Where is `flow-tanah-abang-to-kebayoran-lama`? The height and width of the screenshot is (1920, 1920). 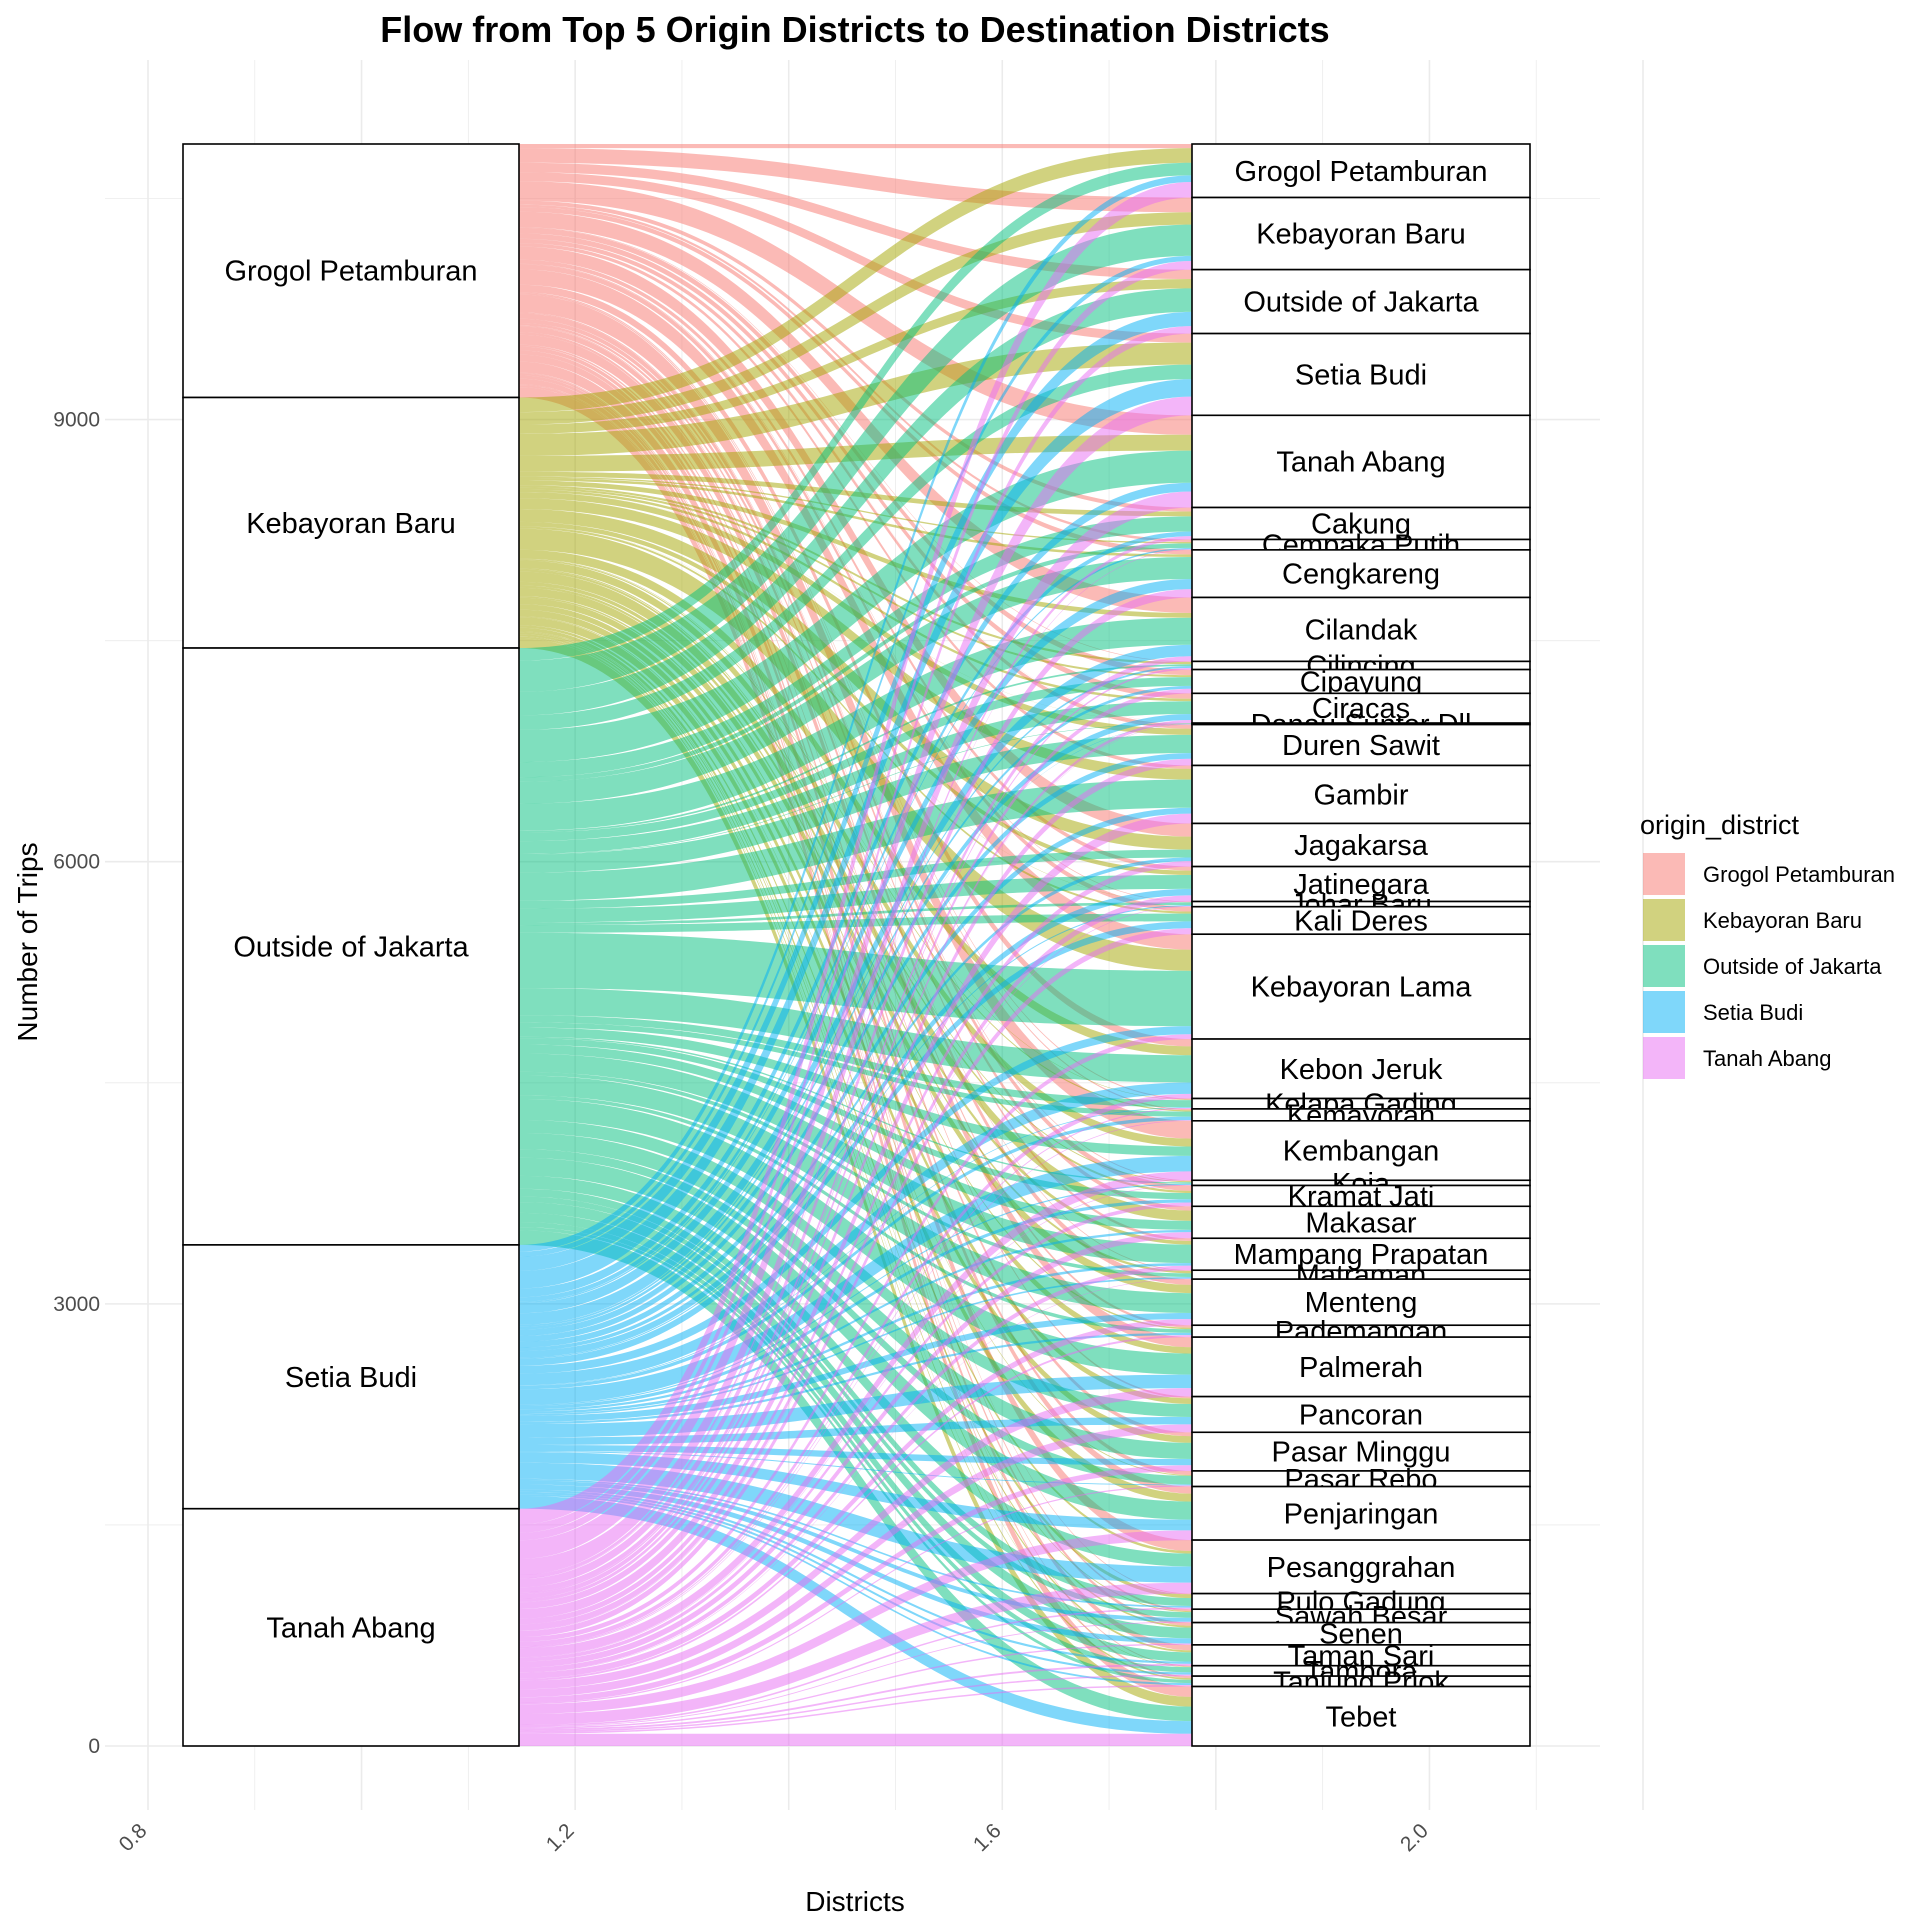 flow-tanah-abang-to-kebayoran-lama is located at coordinates (855, 1338).